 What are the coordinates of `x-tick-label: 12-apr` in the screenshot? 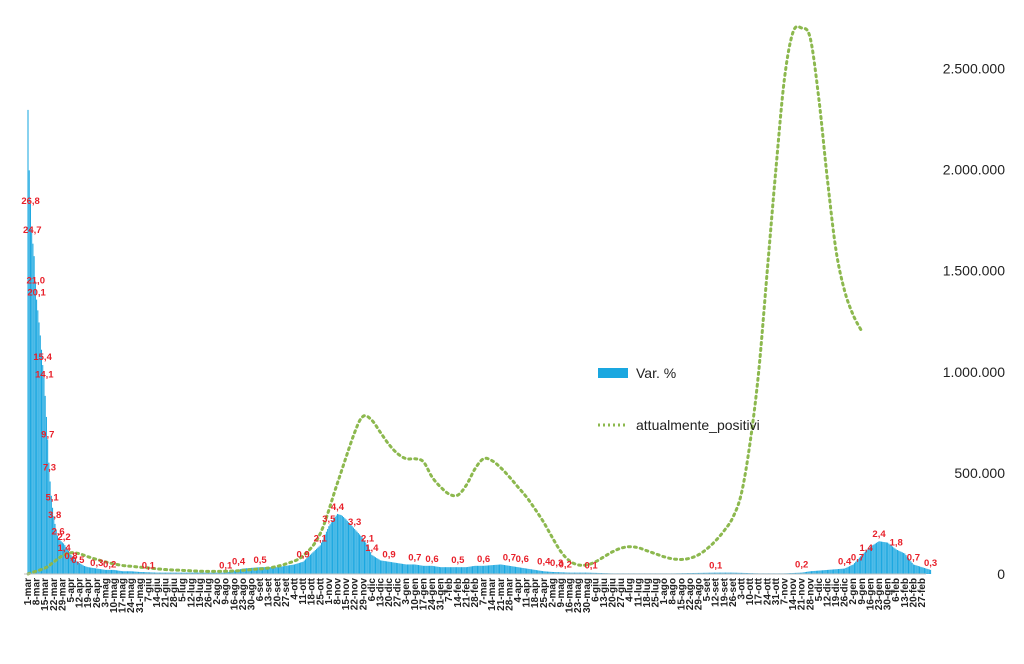 It's located at (80, 593).